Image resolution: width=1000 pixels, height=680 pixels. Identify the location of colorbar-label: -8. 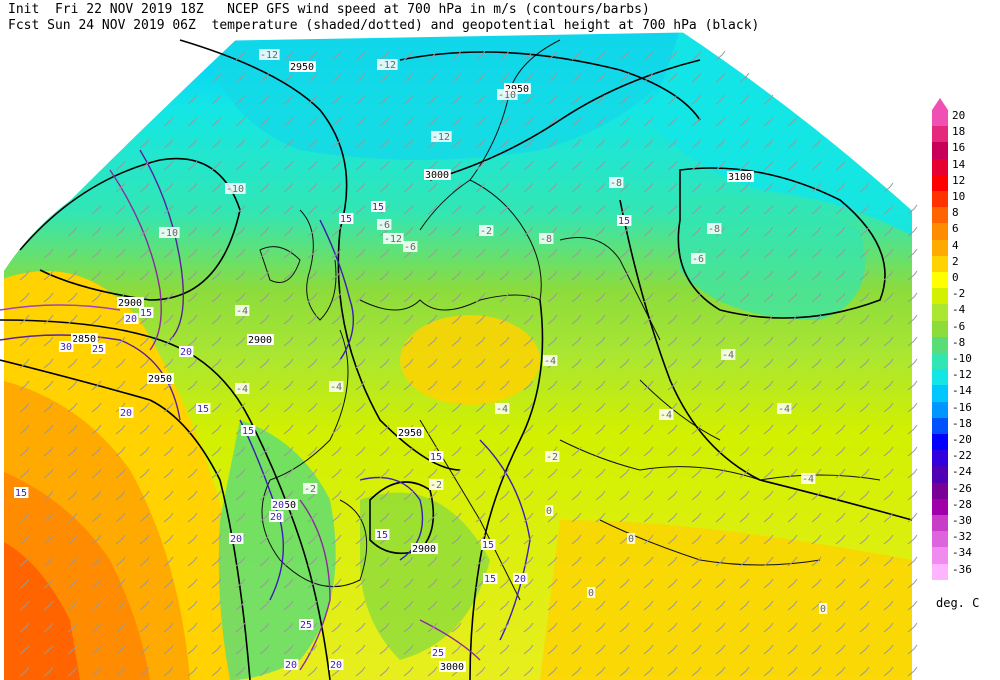
(959, 342).